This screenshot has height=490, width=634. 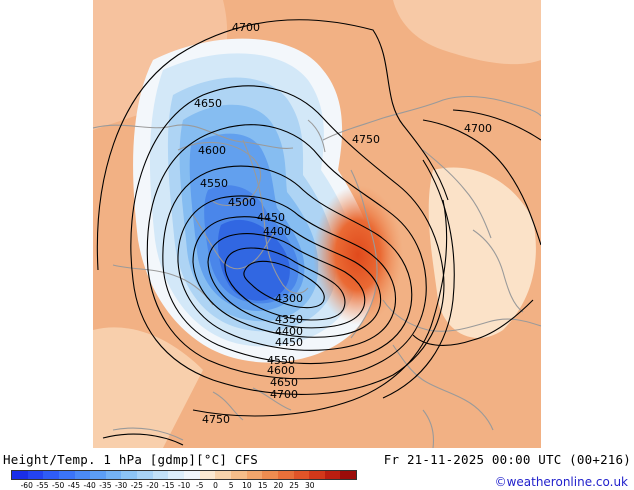 I want to click on colorbar-tick-label: -55, so click(x=42, y=485).